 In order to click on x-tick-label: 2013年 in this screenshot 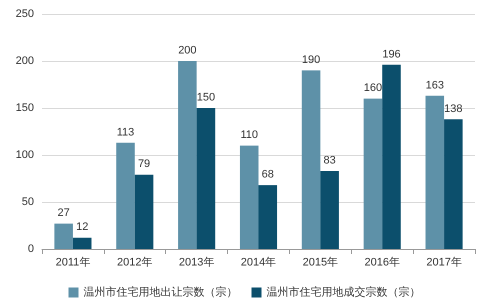, I will do `click(196, 262)`.